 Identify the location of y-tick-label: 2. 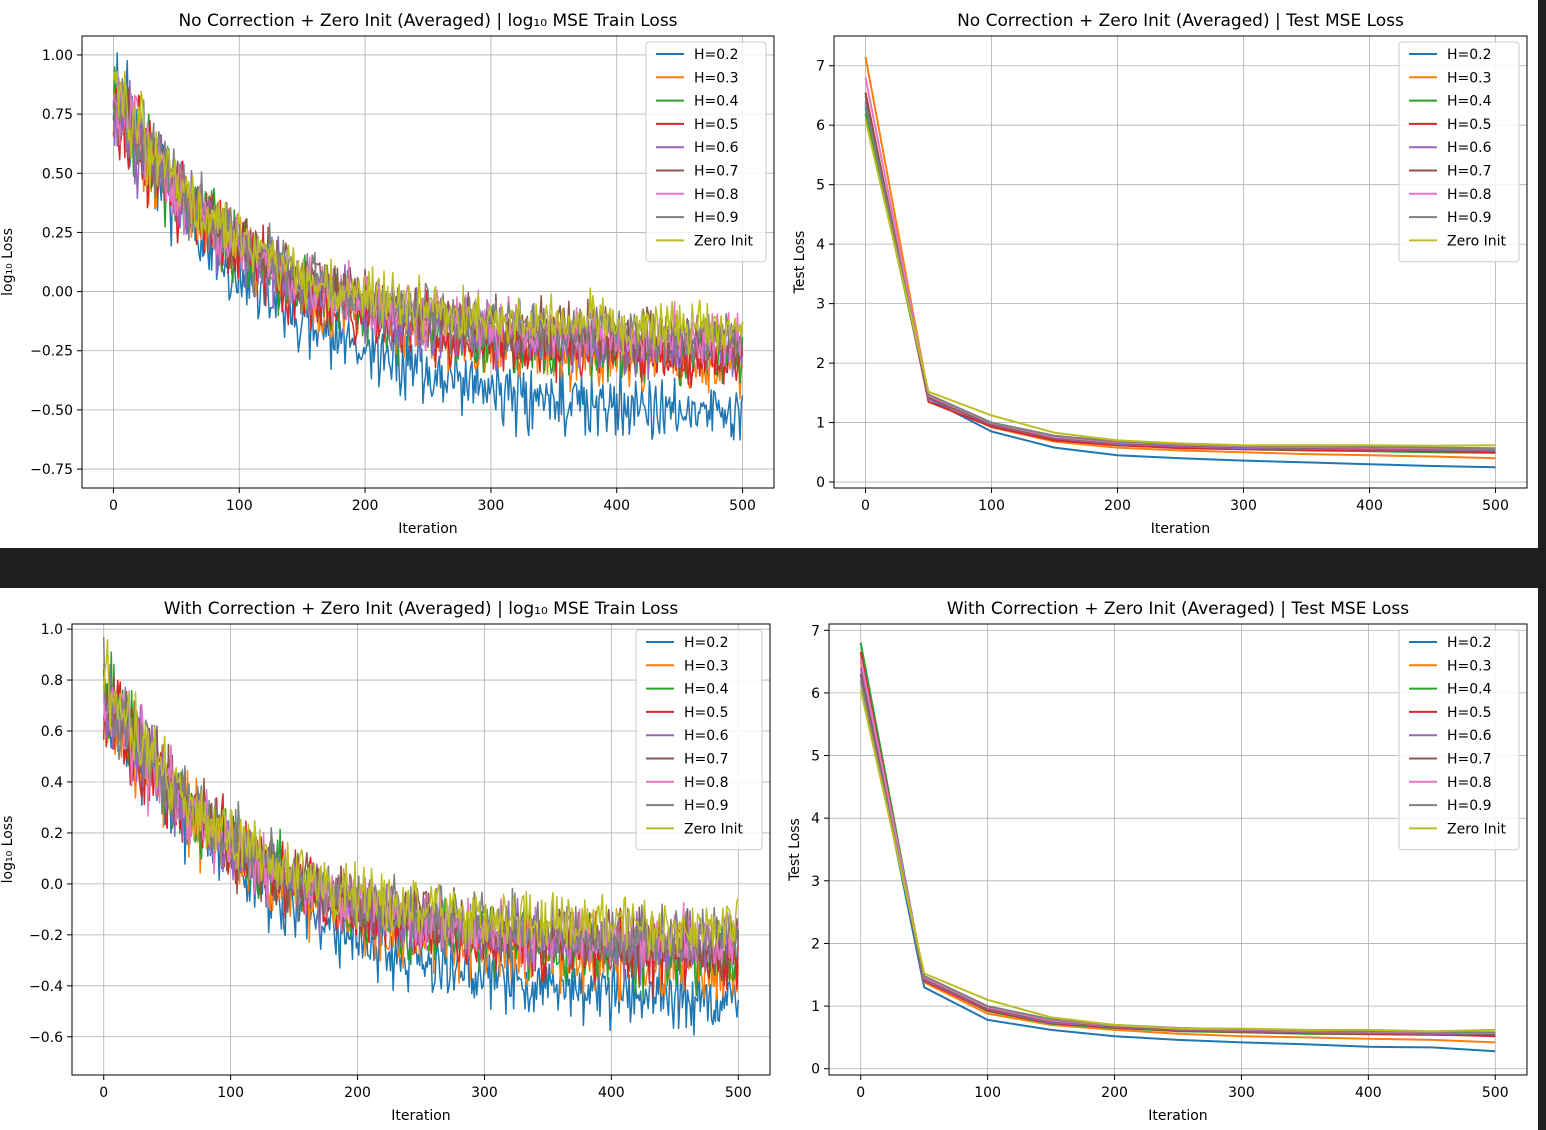
(815, 944).